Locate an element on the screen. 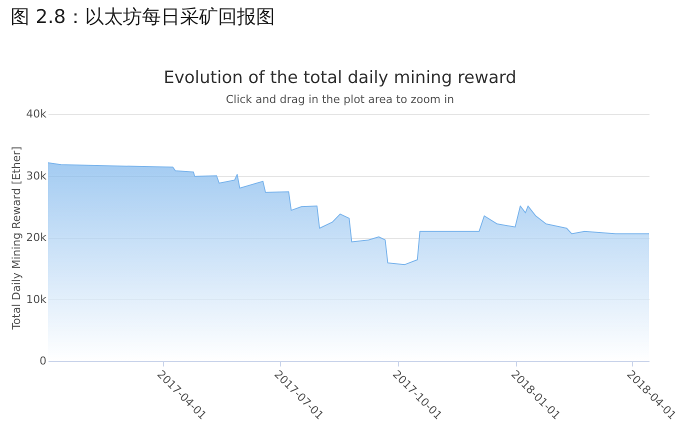 This screenshot has width=700, height=429. y-tick-label: 30k is located at coordinates (37, 175).